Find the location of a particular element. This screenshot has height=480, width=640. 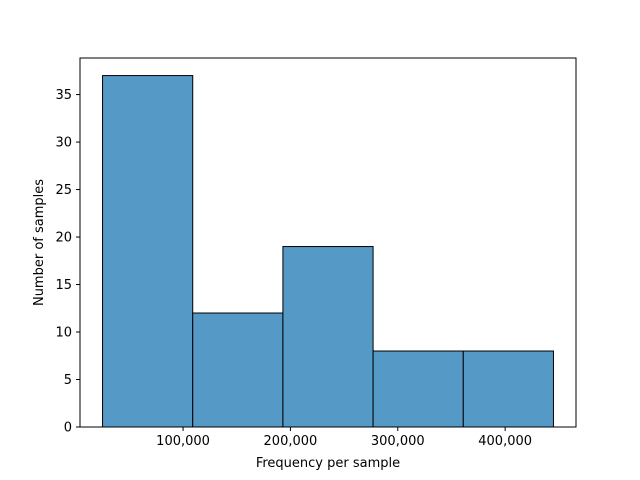

x-tick-label: 200,000 is located at coordinates (291, 441).